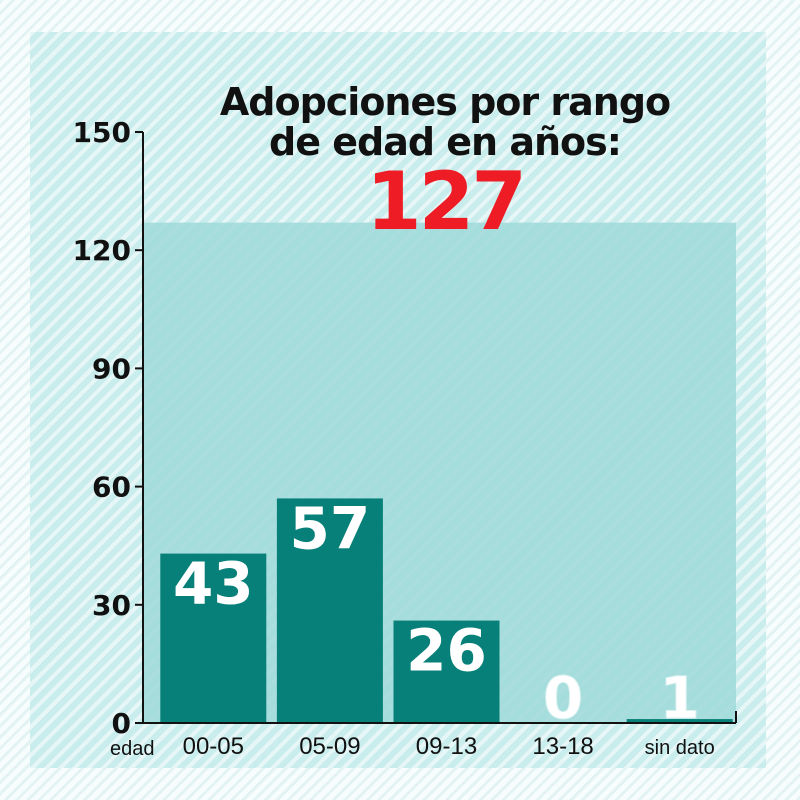  What do you see at coordinates (132, 749) in the screenshot?
I see `x-axis-title: edad` at bounding box center [132, 749].